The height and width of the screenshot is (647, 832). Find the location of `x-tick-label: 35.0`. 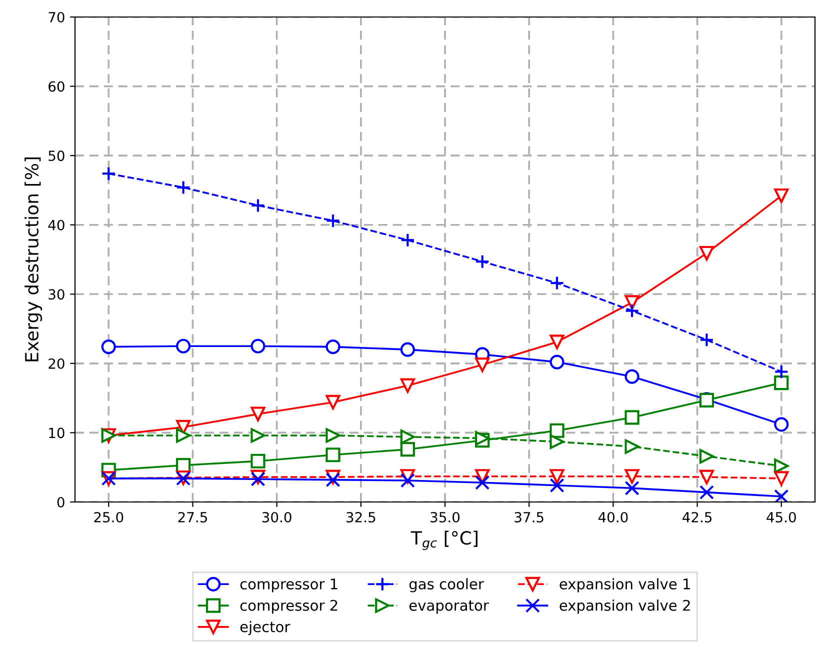

x-tick-label: 35.0 is located at coordinates (445, 517).